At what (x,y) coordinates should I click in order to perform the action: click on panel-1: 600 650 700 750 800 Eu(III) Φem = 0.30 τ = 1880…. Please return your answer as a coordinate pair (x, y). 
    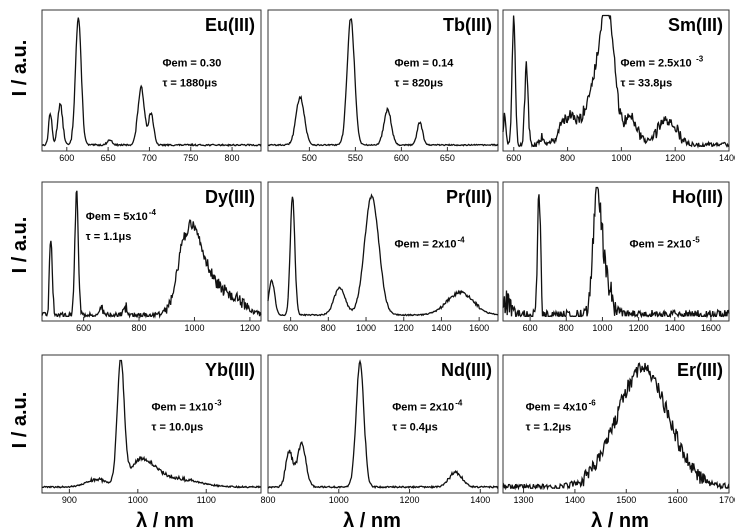
    Looking at the image, I should click on (151, 86).